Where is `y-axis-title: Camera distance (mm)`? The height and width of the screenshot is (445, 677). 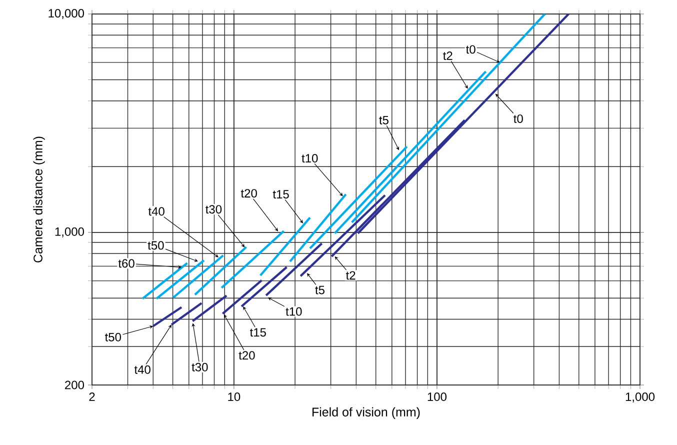
y-axis-title: Camera distance (mm) is located at coordinates (39, 199).